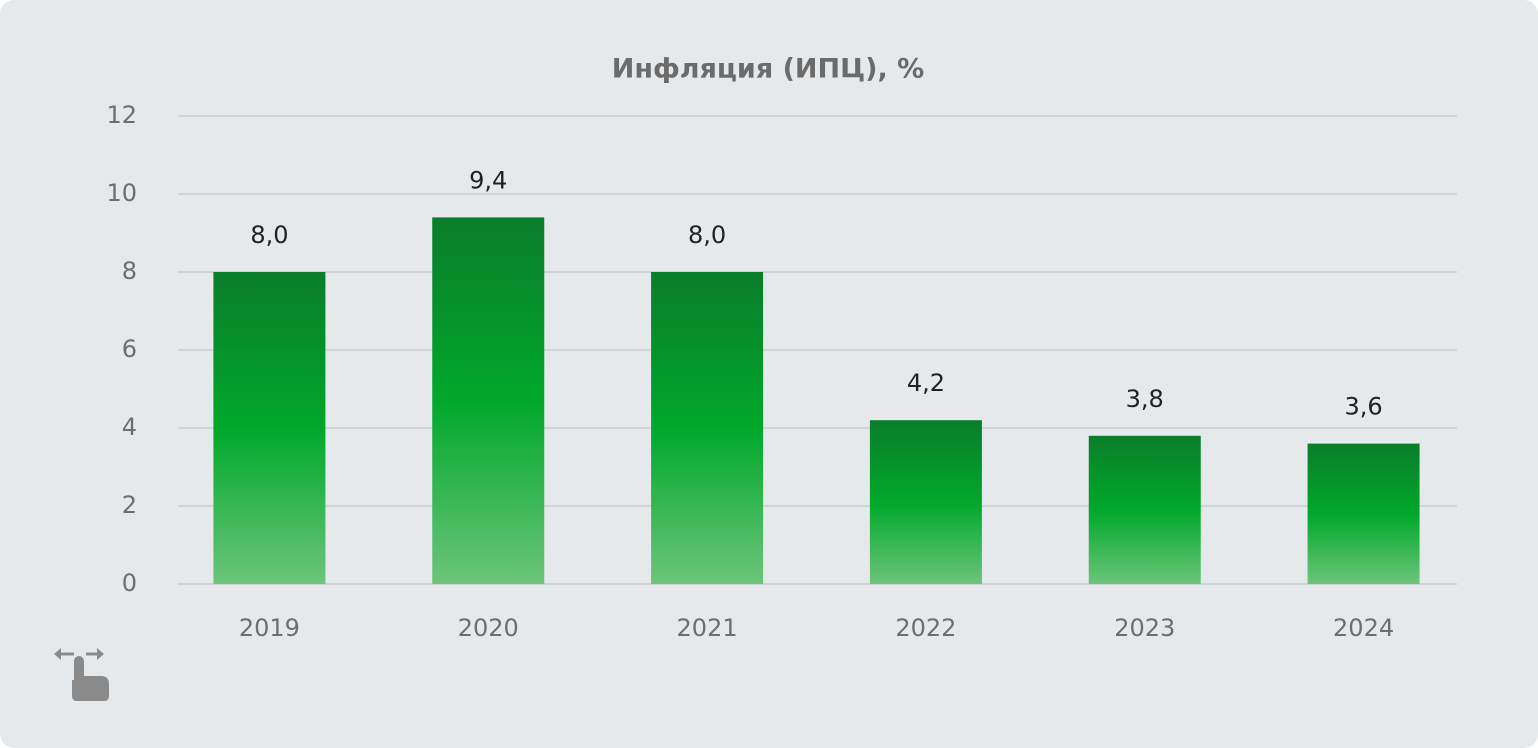  I want to click on x-tick-label: 2023, so click(1144, 628).